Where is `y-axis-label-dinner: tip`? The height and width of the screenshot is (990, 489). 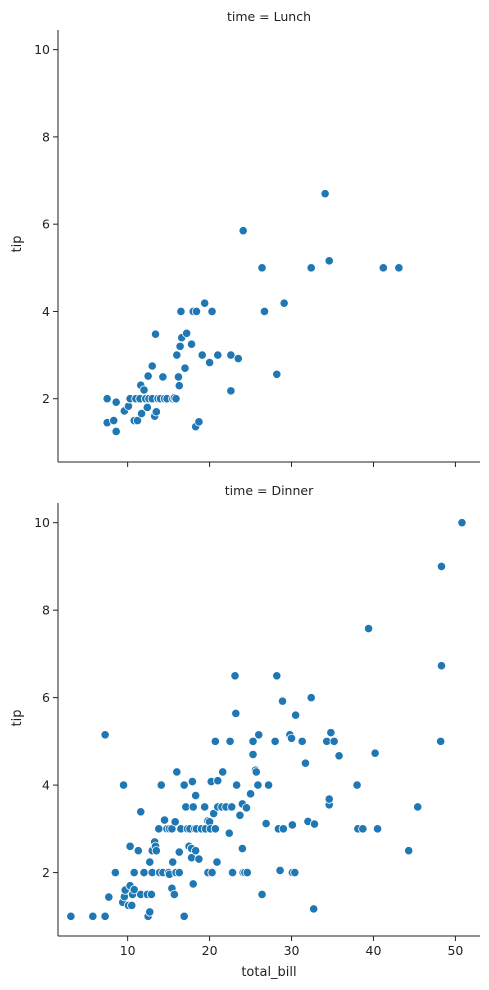 y-axis-label-dinner: tip is located at coordinates (17, 718).